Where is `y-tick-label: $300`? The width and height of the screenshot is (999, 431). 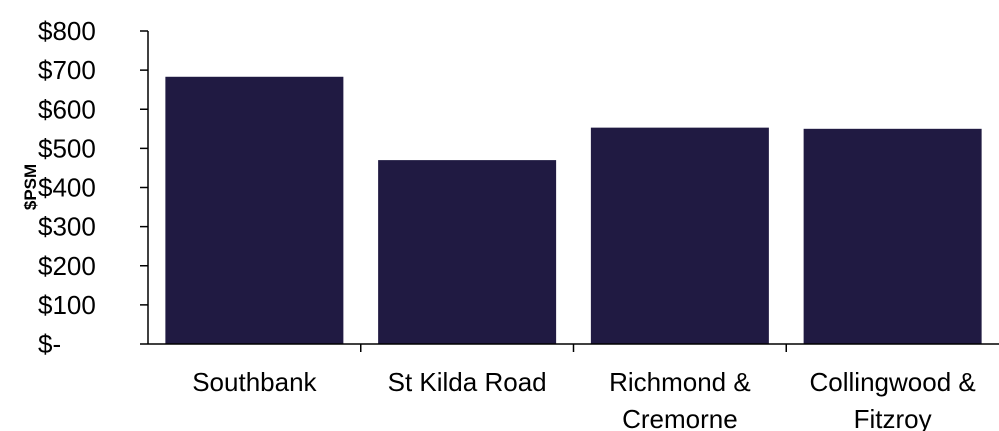 y-tick-label: $300 is located at coordinates (67, 227).